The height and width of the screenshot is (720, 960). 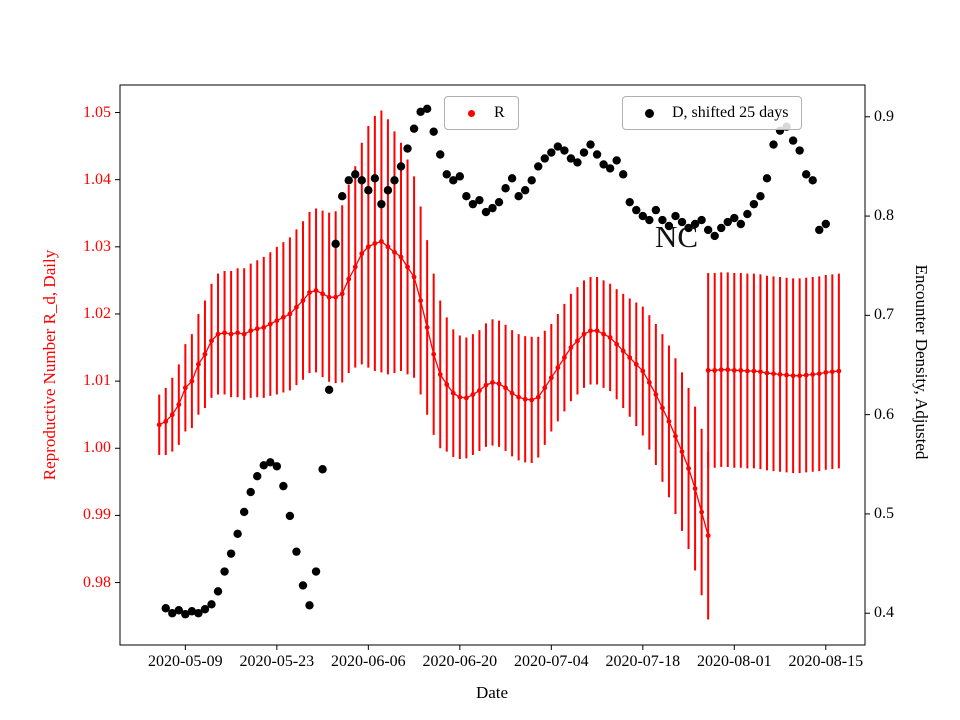 What do you see at coordinates (884, 315) in the screenshot?
I see `y-right-tick-label: 0.7` at bounding box center [884, 315].